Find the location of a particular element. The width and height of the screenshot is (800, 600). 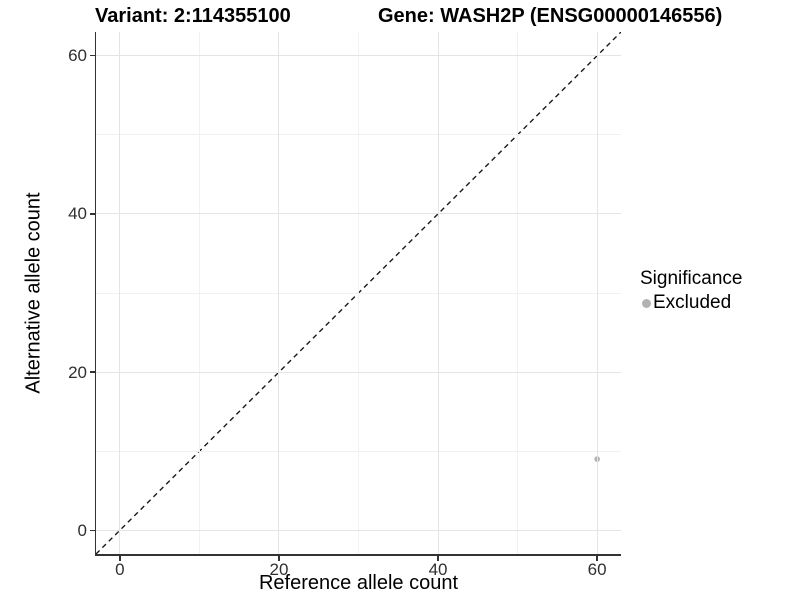

legend-entry-label: Excluded is located at coordinates (692, 302).